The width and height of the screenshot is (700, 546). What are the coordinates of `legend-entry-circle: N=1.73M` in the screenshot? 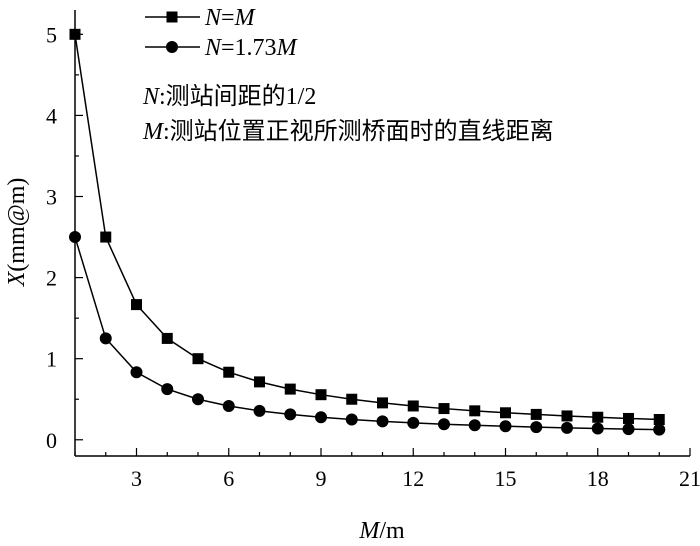 It's located at (222, 48).